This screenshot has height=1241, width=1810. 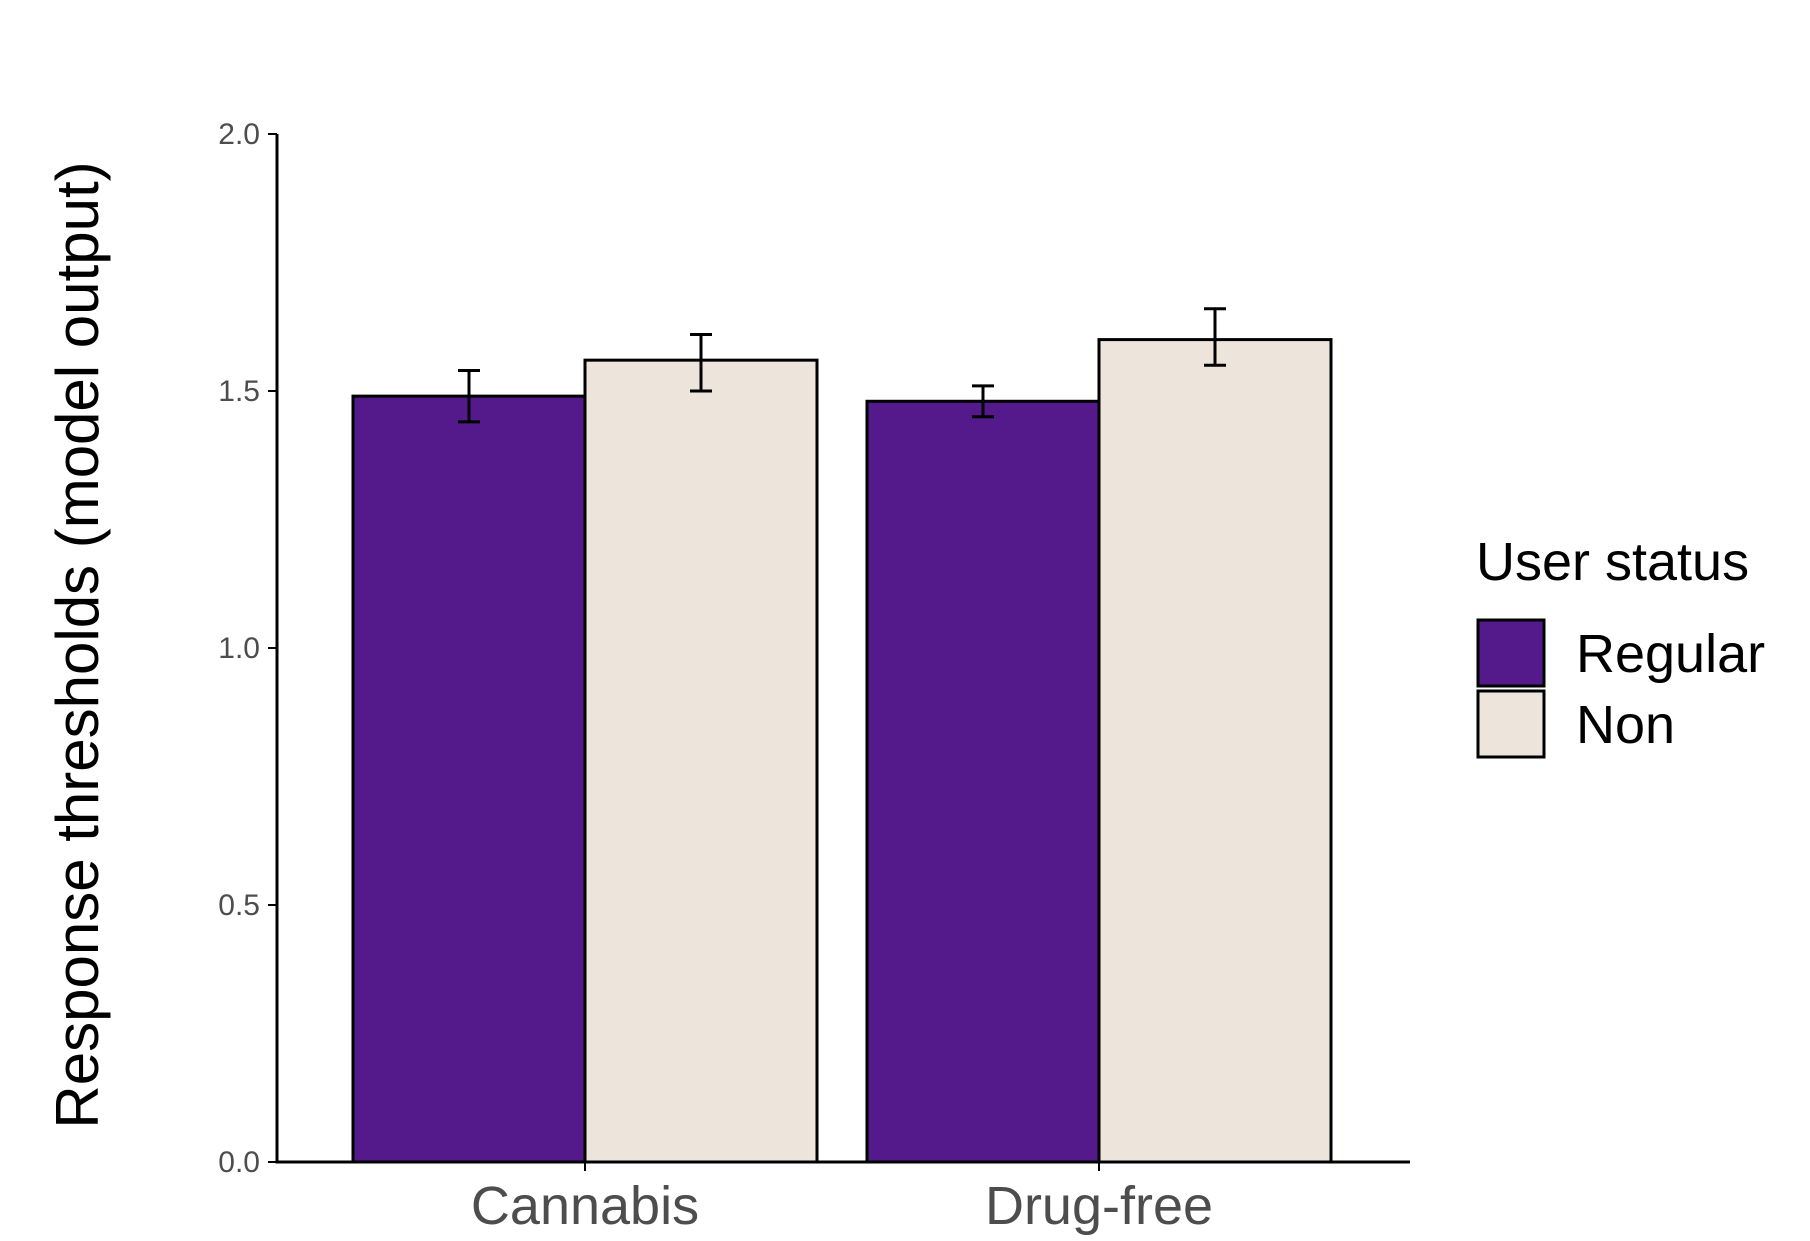 I want to click on x-ticks: Cannabis Drug-free, so click(x=842, y=1199).